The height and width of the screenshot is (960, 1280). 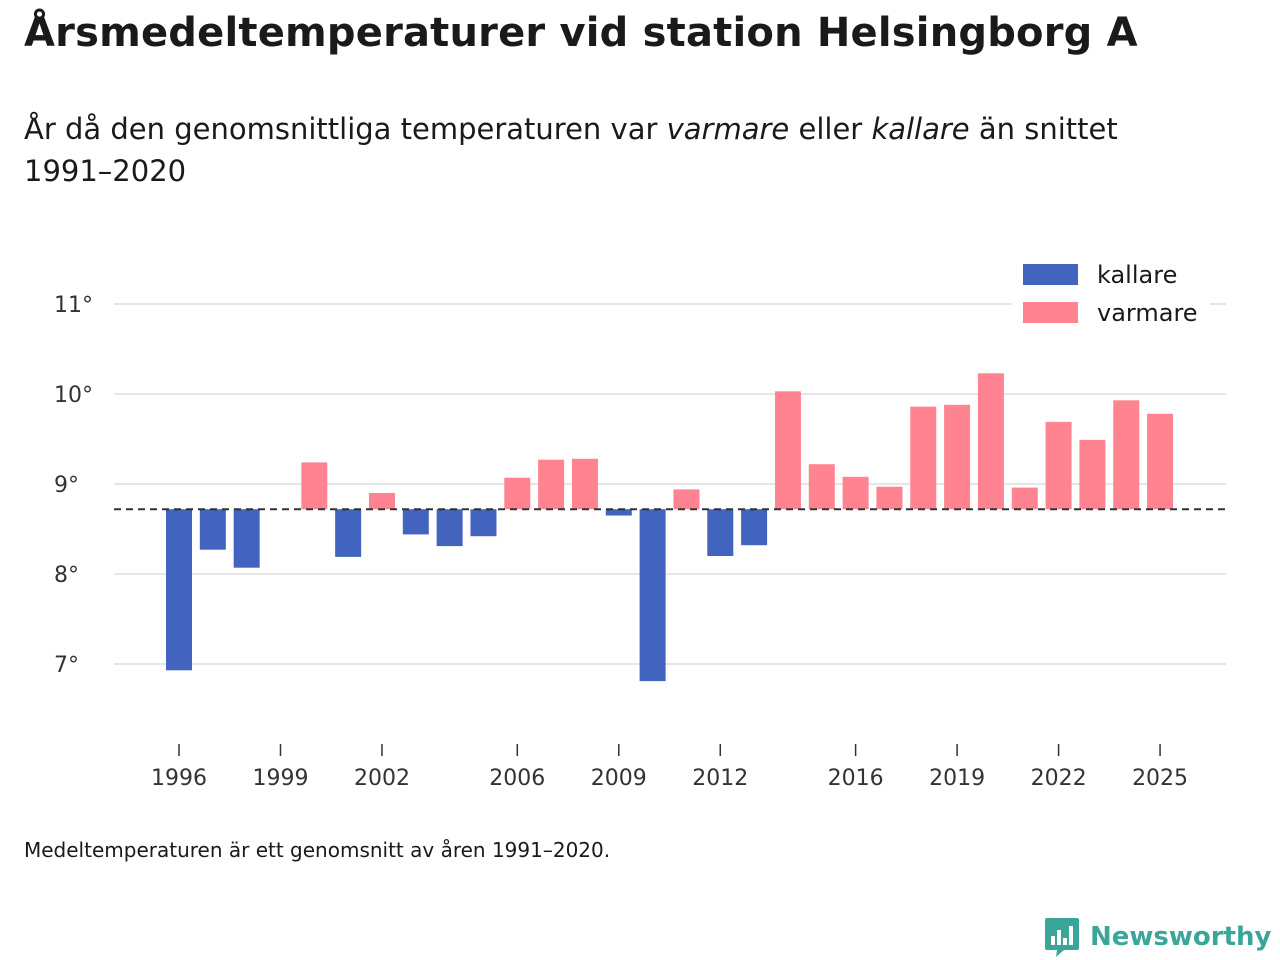 I want to click on legend-label-varmare: varmare, so click(x=1147, y=313).